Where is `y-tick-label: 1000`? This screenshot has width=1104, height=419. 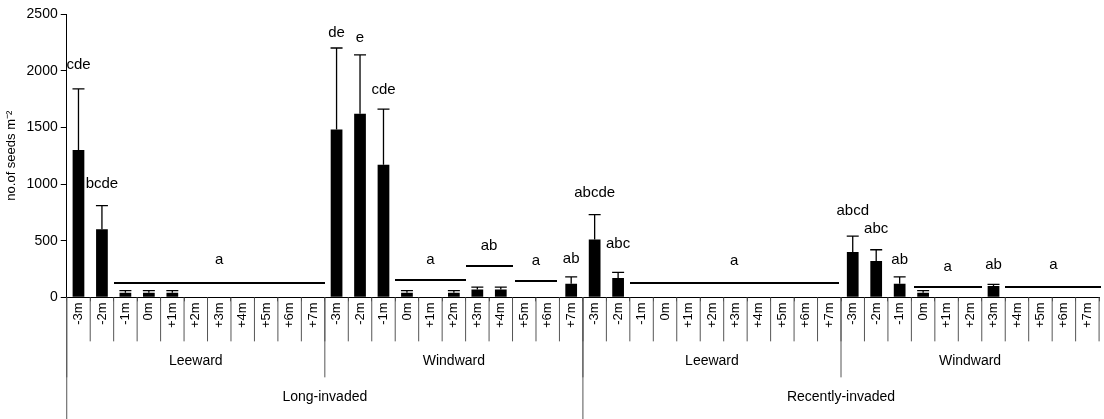
y-tick-label: 1000 is located at coordinates (42, 182).